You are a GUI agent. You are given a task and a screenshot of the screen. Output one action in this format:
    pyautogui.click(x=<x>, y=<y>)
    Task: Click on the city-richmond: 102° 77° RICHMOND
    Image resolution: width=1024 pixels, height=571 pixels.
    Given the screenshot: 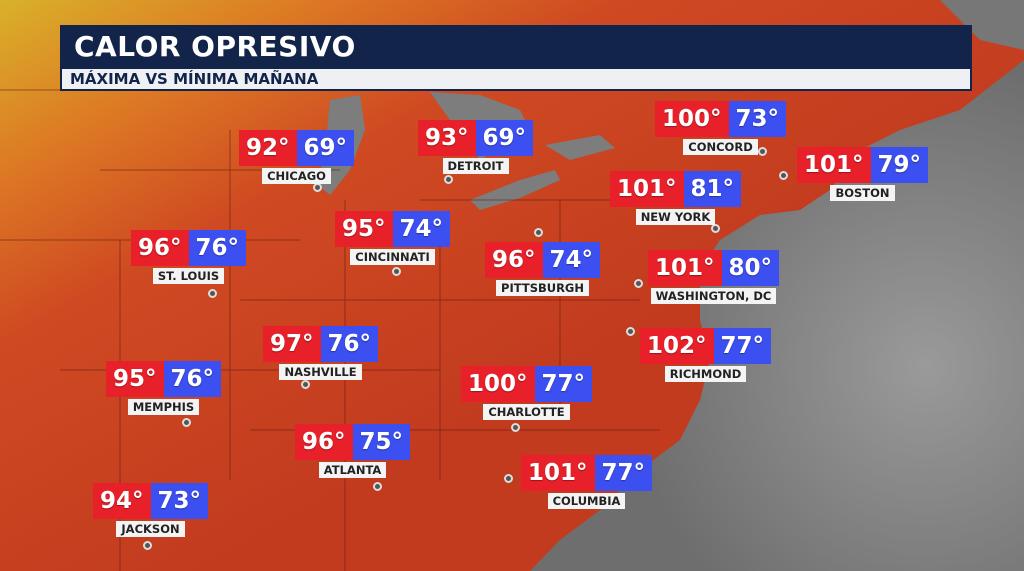 What is the action you would take?
    pyautogui.click(x=706, y=355)
    